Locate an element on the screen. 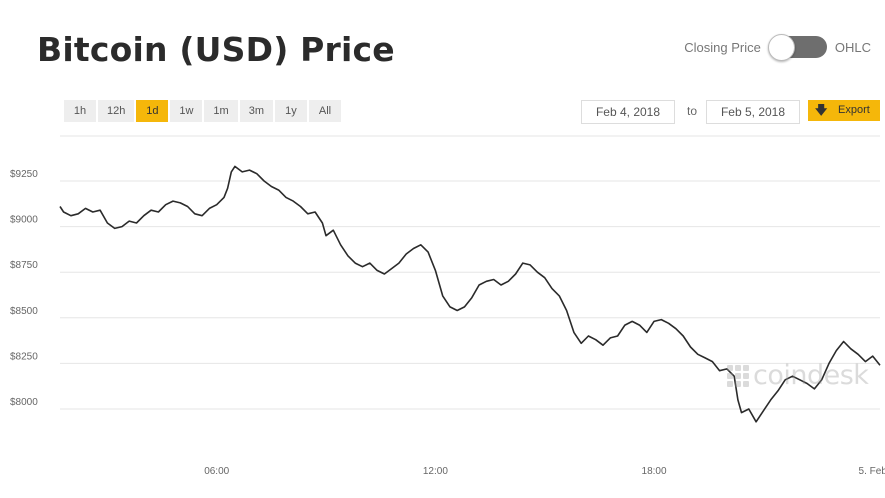 The image size is (885, 498). date-to-label: to is located at coordinates (692, 111).